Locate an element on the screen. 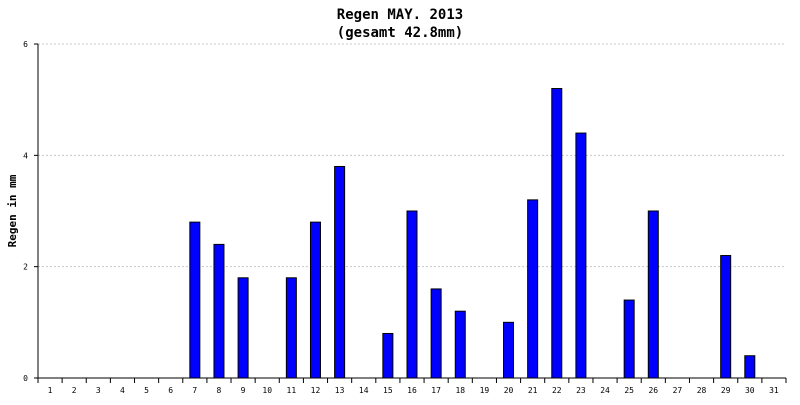  x-tick-label: 16 is located at coordinates (412, 390).